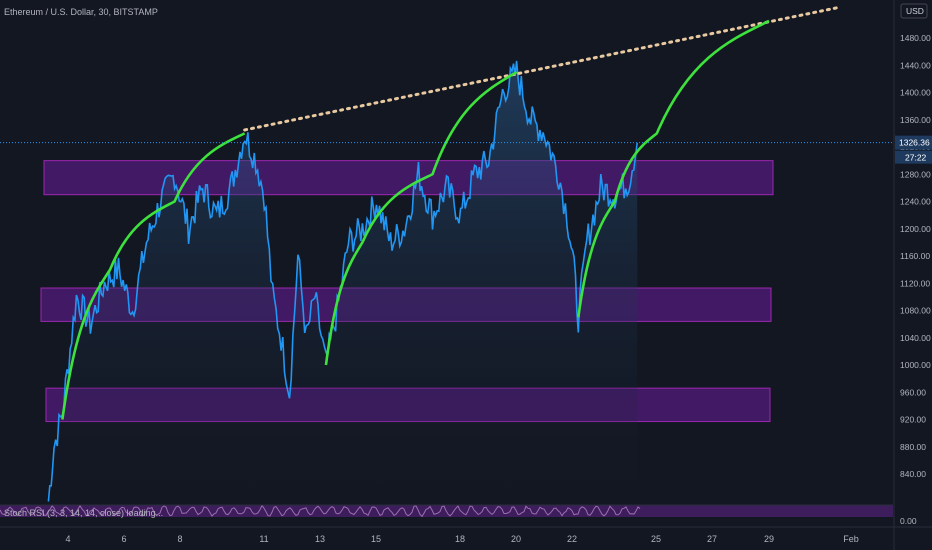  I want to click on currency-button, so click(914, 11).